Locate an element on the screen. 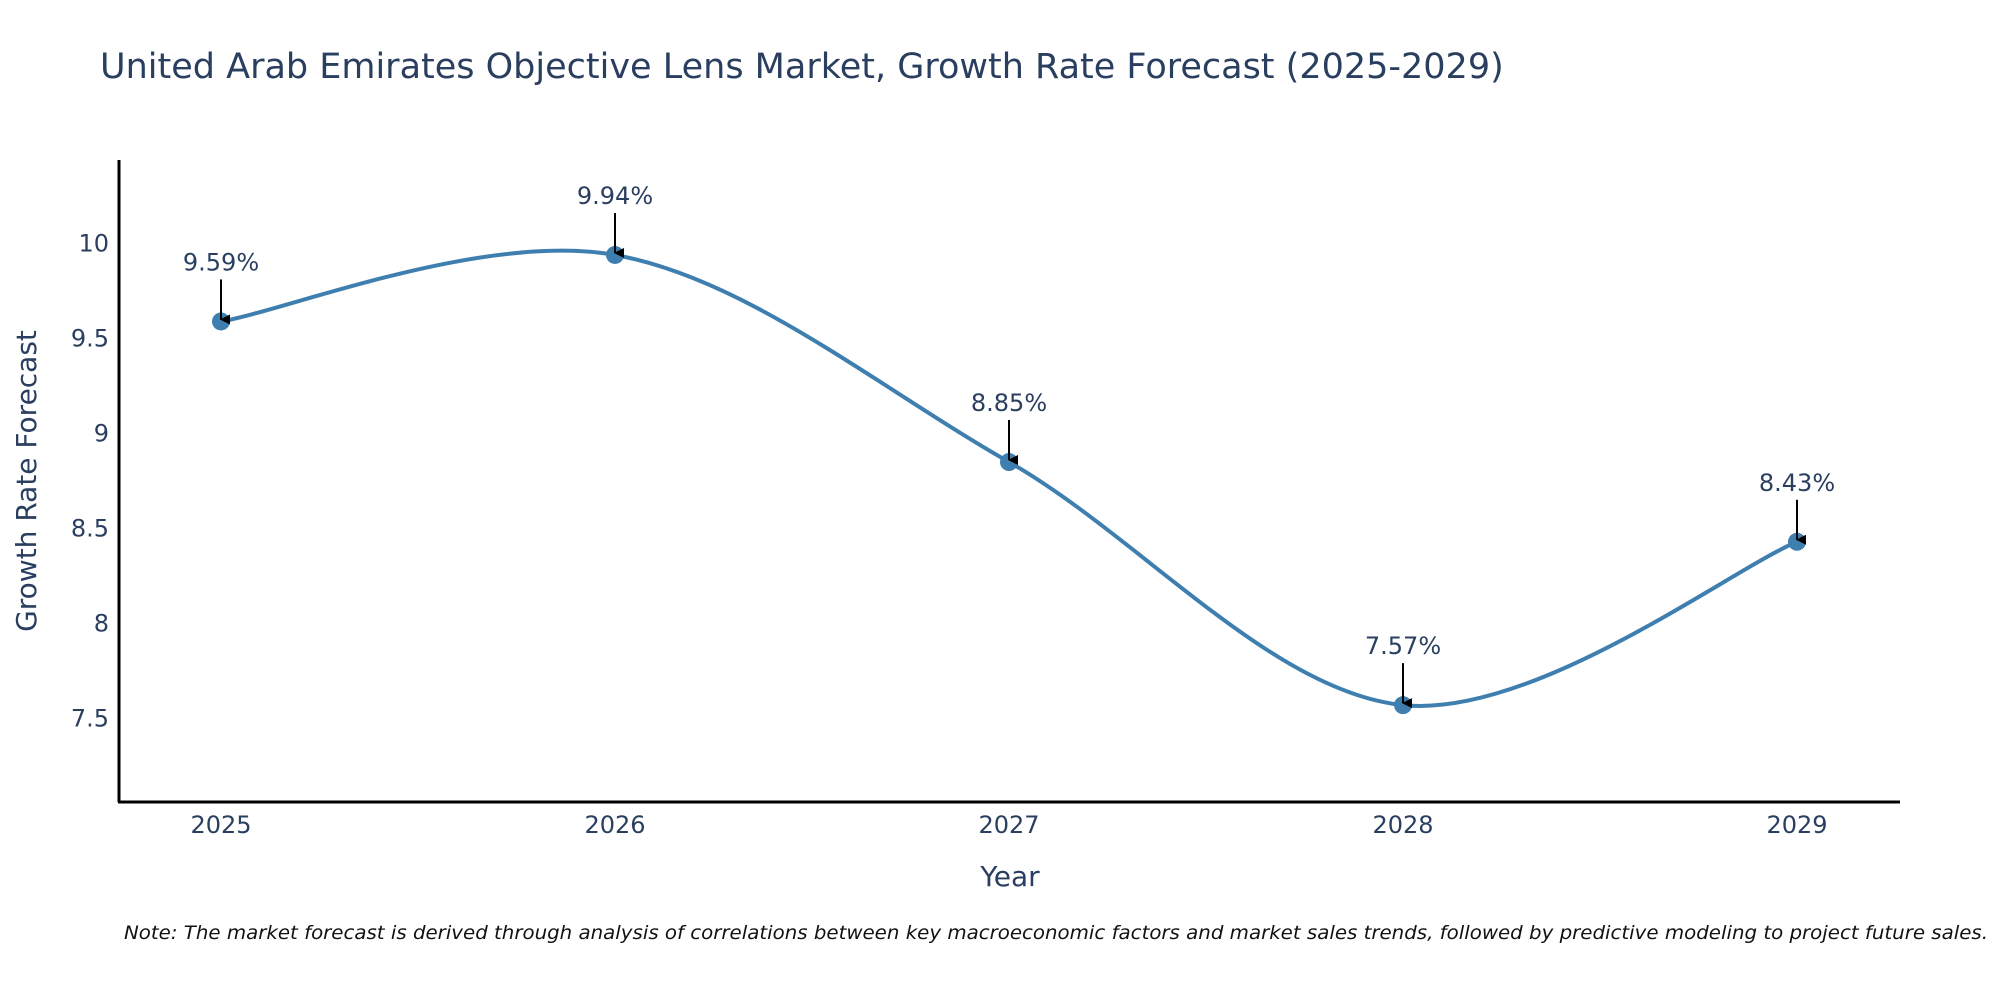 This screenshot has width=2000, height=1000. y-tick-label: 9.5 is located at coordinates (90, 339).